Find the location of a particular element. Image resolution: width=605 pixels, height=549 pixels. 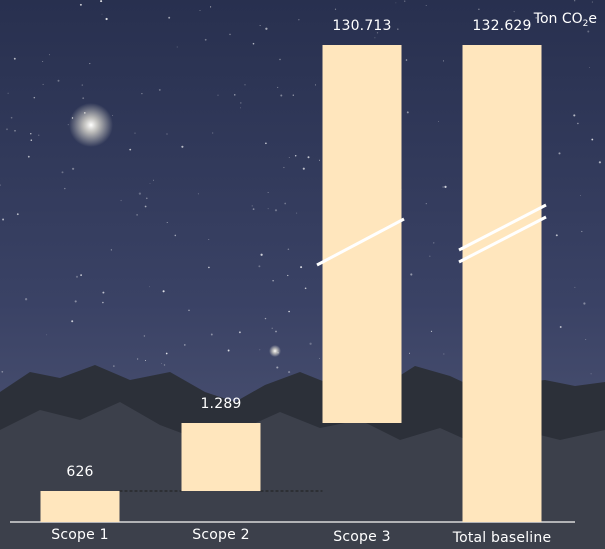

axis-break-mark is located at coordinates (502, 227).